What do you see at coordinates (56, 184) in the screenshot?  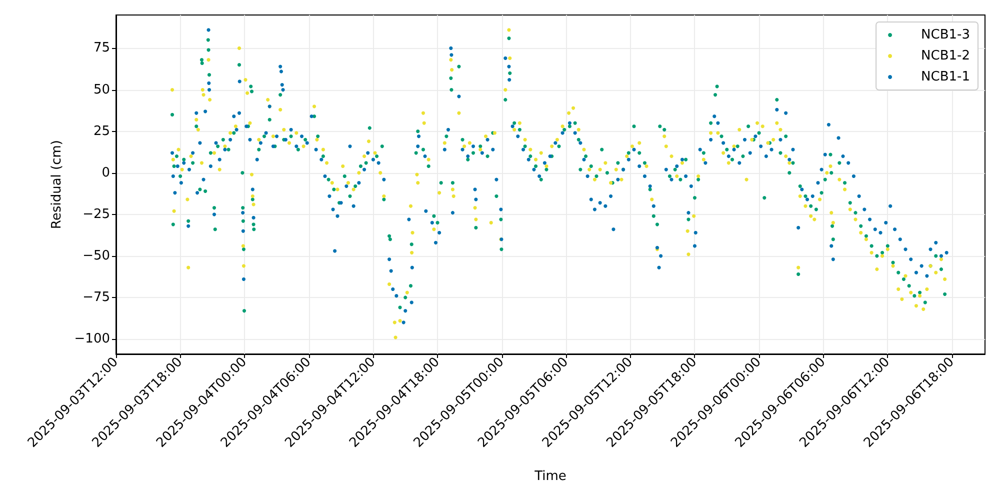 I see `y-axis-title: Residual (cm)` at bounding box center [56, 184].